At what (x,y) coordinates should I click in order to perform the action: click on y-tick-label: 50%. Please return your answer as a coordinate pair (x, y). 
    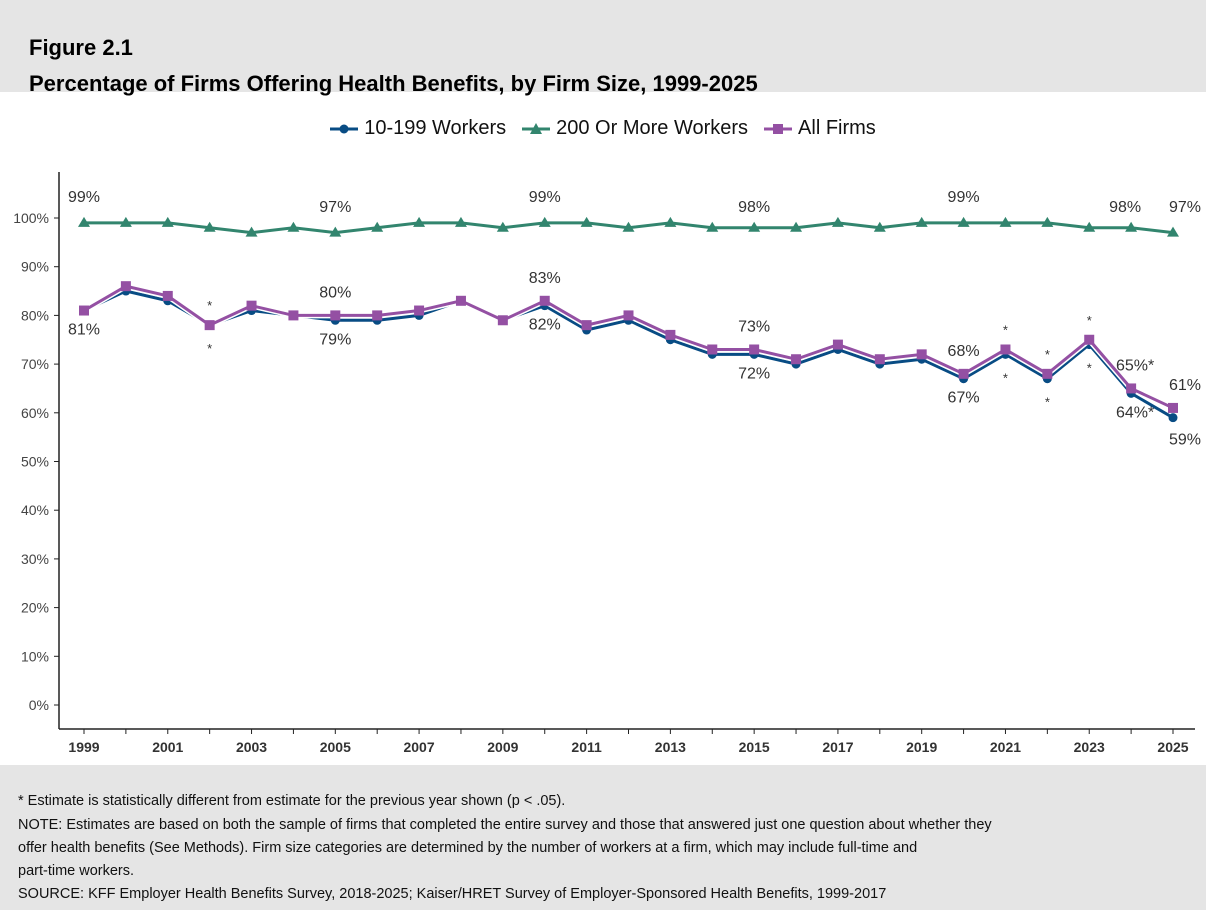
    Looking at the image, I should click on (35, 462).